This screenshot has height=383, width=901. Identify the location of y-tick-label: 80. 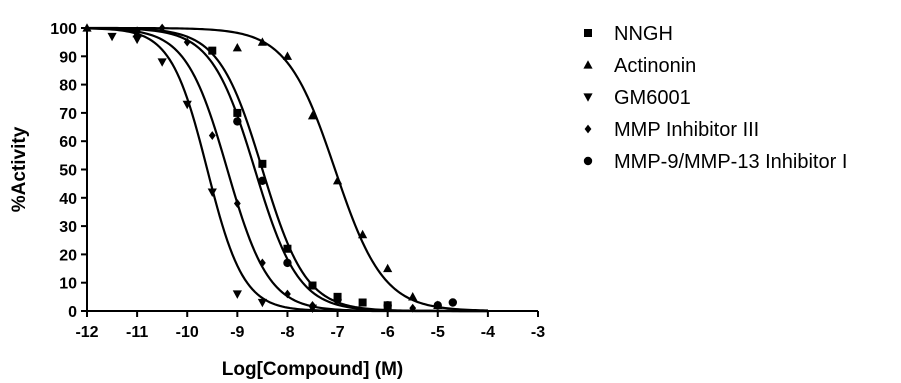
(68, 86).